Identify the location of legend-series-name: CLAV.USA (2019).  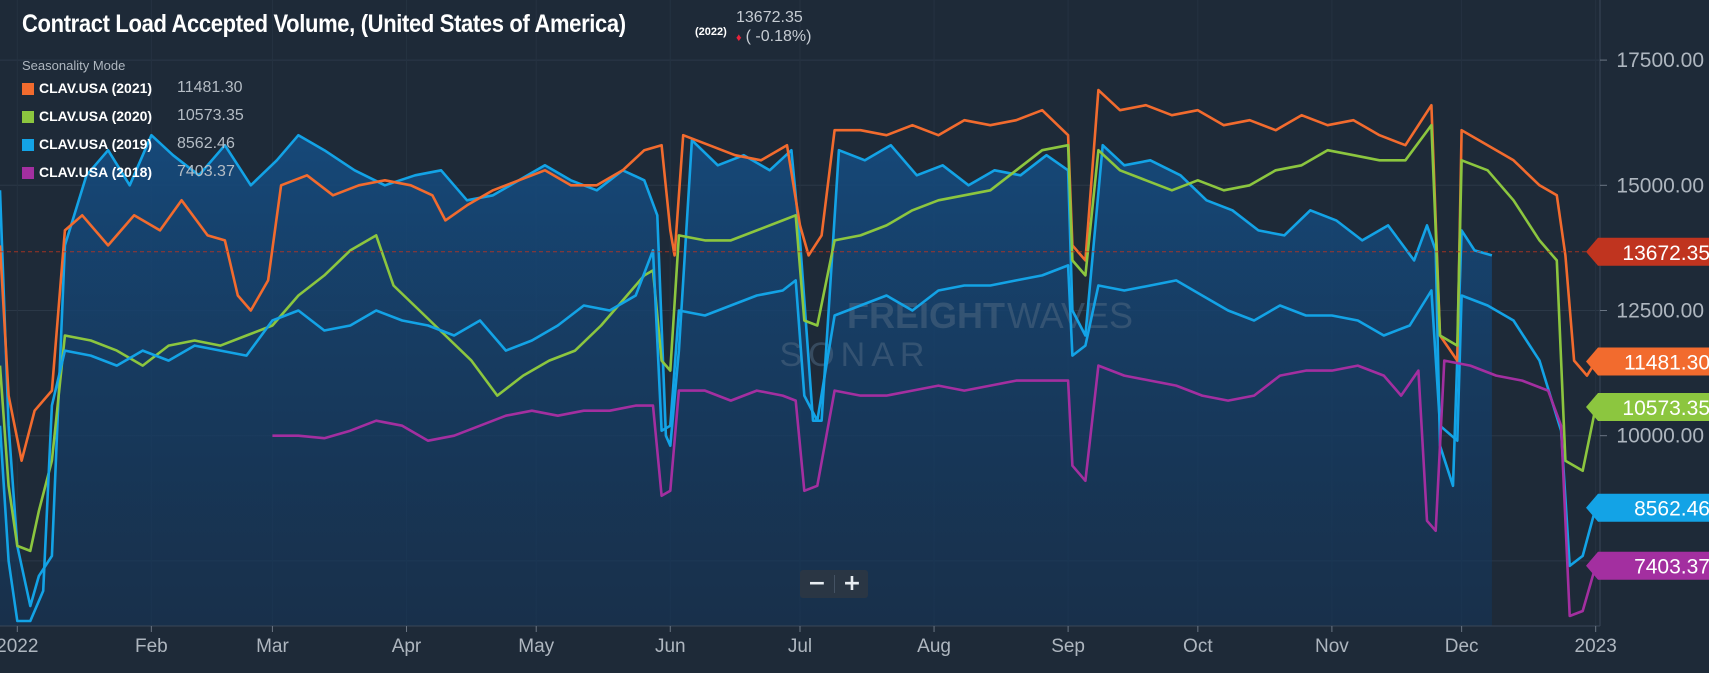
(96, 144).